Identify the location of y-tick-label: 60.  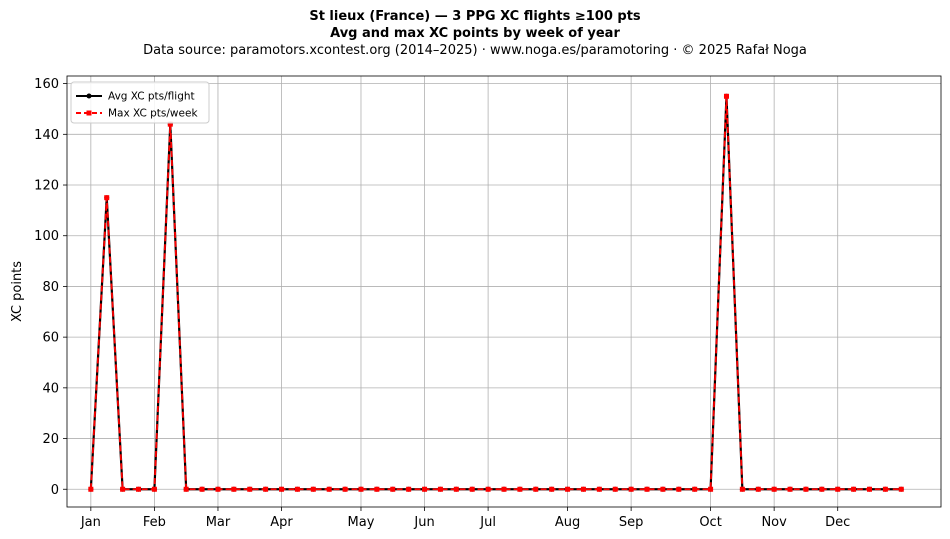
(50, 338).